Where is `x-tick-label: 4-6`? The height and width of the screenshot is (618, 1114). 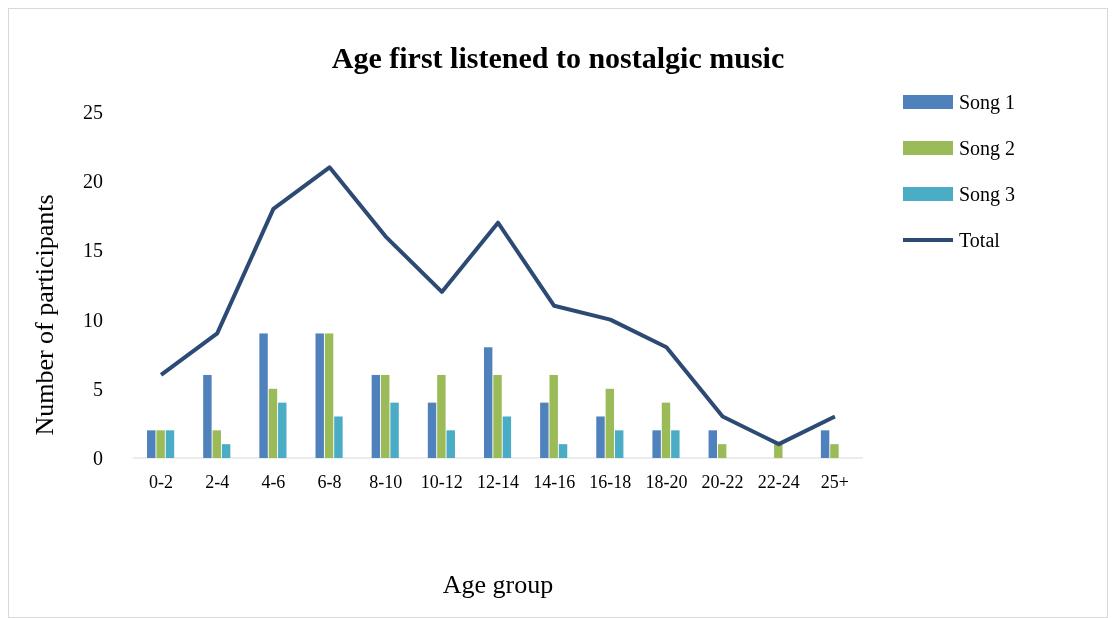
x-tick-label: 4-6 is located at coordinates (273, 482).